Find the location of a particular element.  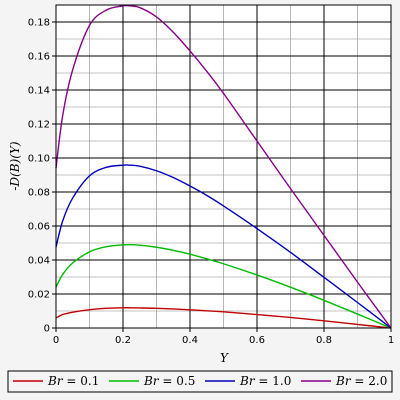

legend-value: = 0.1 is located at coordinates (81, 381).